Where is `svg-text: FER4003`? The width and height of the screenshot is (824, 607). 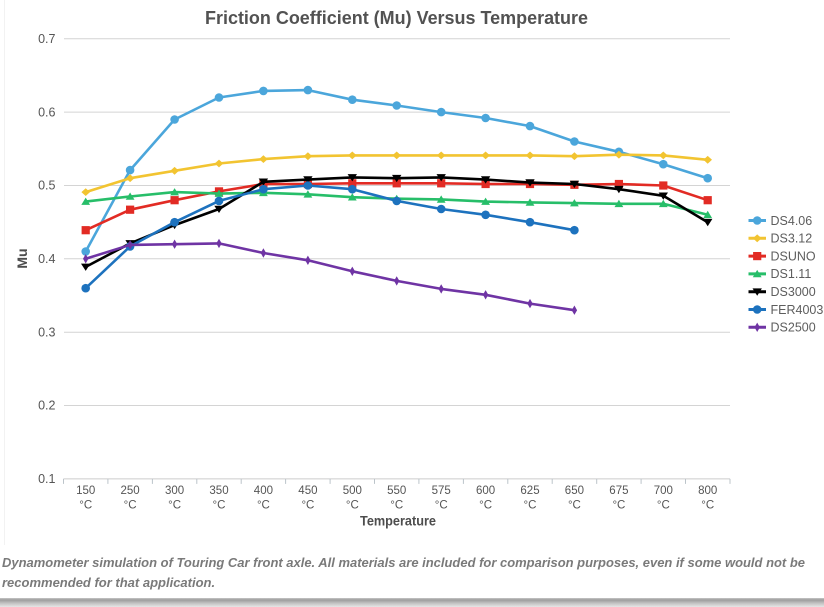
svg-text: FER4003 is located at coordinates (797, 310).